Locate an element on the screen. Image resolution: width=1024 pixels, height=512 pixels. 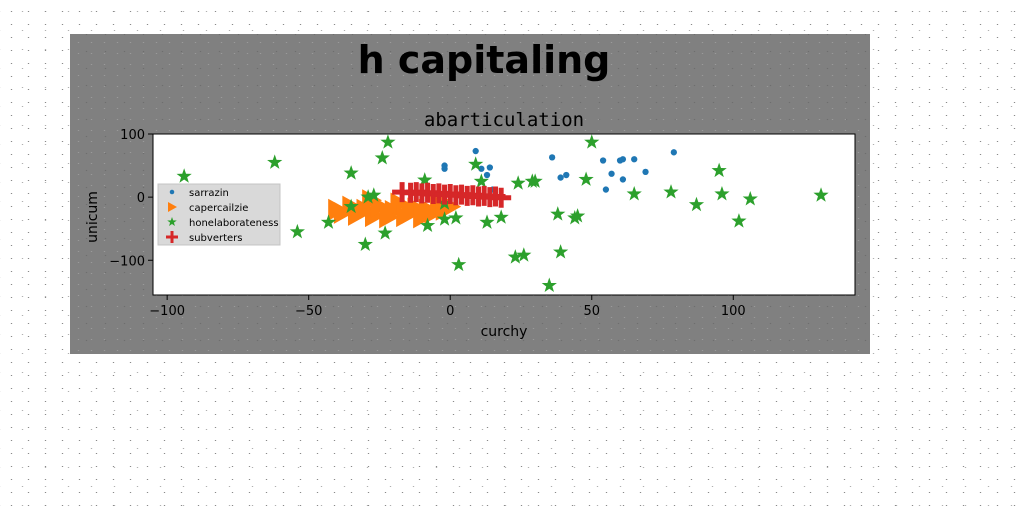
x-tick-label: 50 is located at coordinates (591, 311).